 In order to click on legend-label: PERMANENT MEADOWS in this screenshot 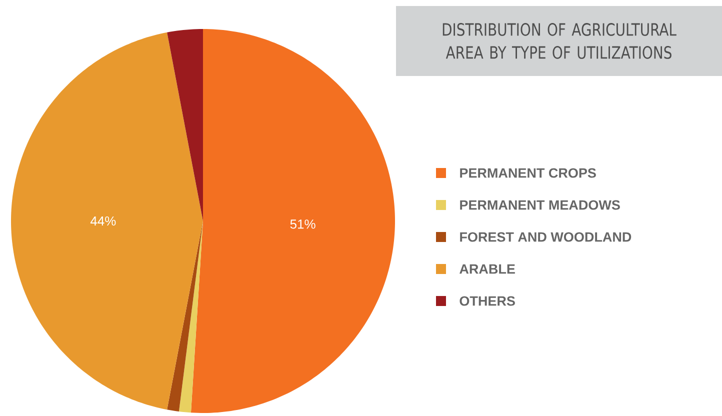, I will do `click(540, 205)`.